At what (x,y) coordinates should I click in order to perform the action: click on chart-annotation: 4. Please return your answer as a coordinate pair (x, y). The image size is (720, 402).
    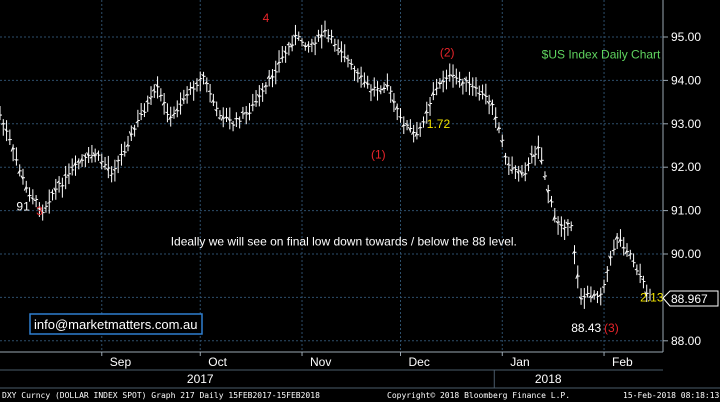
    Looking at the image, I should click on (266, 18).